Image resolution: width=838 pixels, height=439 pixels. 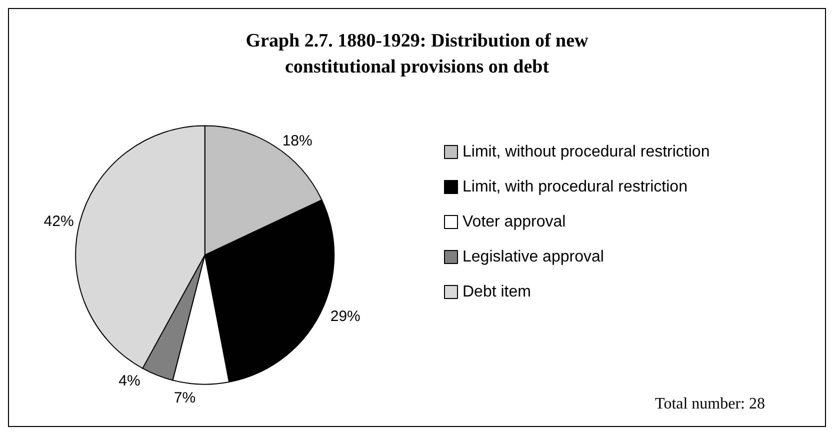 I want to click on legend-label: Legislative approval, so click(x=533, y=257).